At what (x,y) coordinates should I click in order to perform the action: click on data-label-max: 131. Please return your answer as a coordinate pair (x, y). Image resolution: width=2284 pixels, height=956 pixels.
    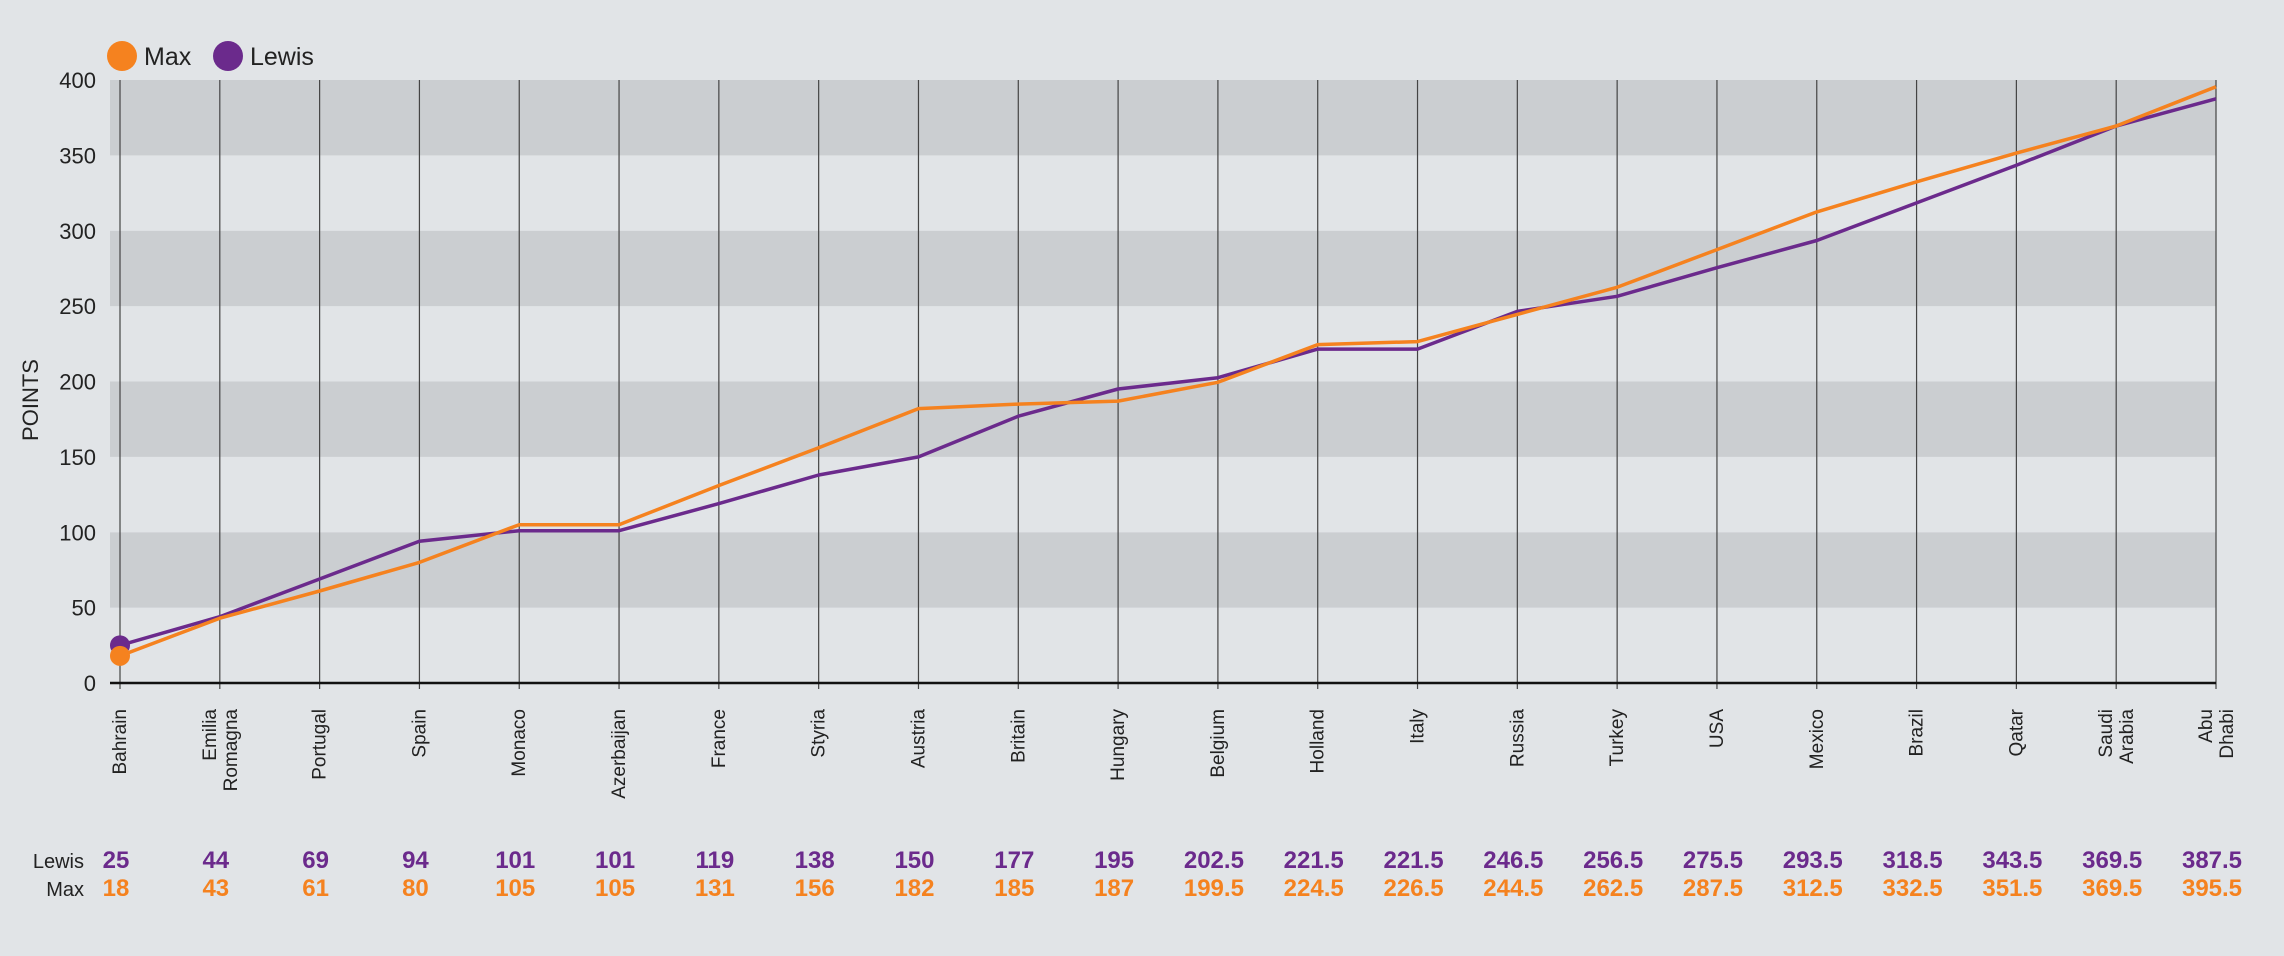
    Looking at the image, I should click on (715, 888).